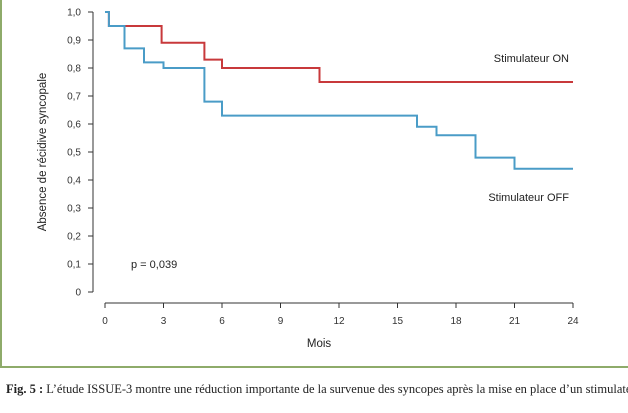  Describe the element at coordinates (531, 59) in the screenshot. I see `series-label: Stimulateur ON` at that location.